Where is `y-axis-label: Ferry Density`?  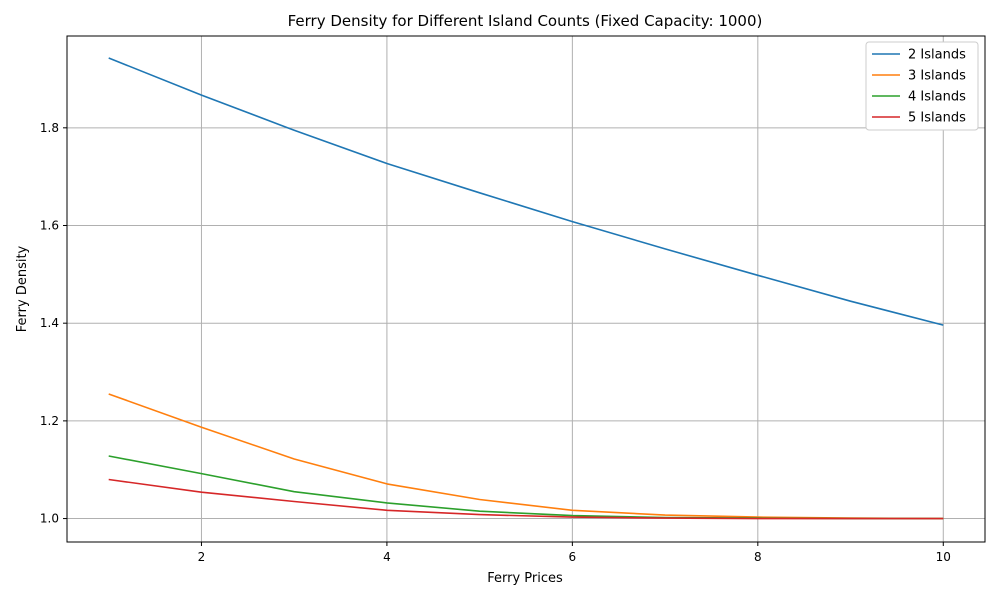
y-axis-label: Ferry Density is located at coordinates (22, 288).